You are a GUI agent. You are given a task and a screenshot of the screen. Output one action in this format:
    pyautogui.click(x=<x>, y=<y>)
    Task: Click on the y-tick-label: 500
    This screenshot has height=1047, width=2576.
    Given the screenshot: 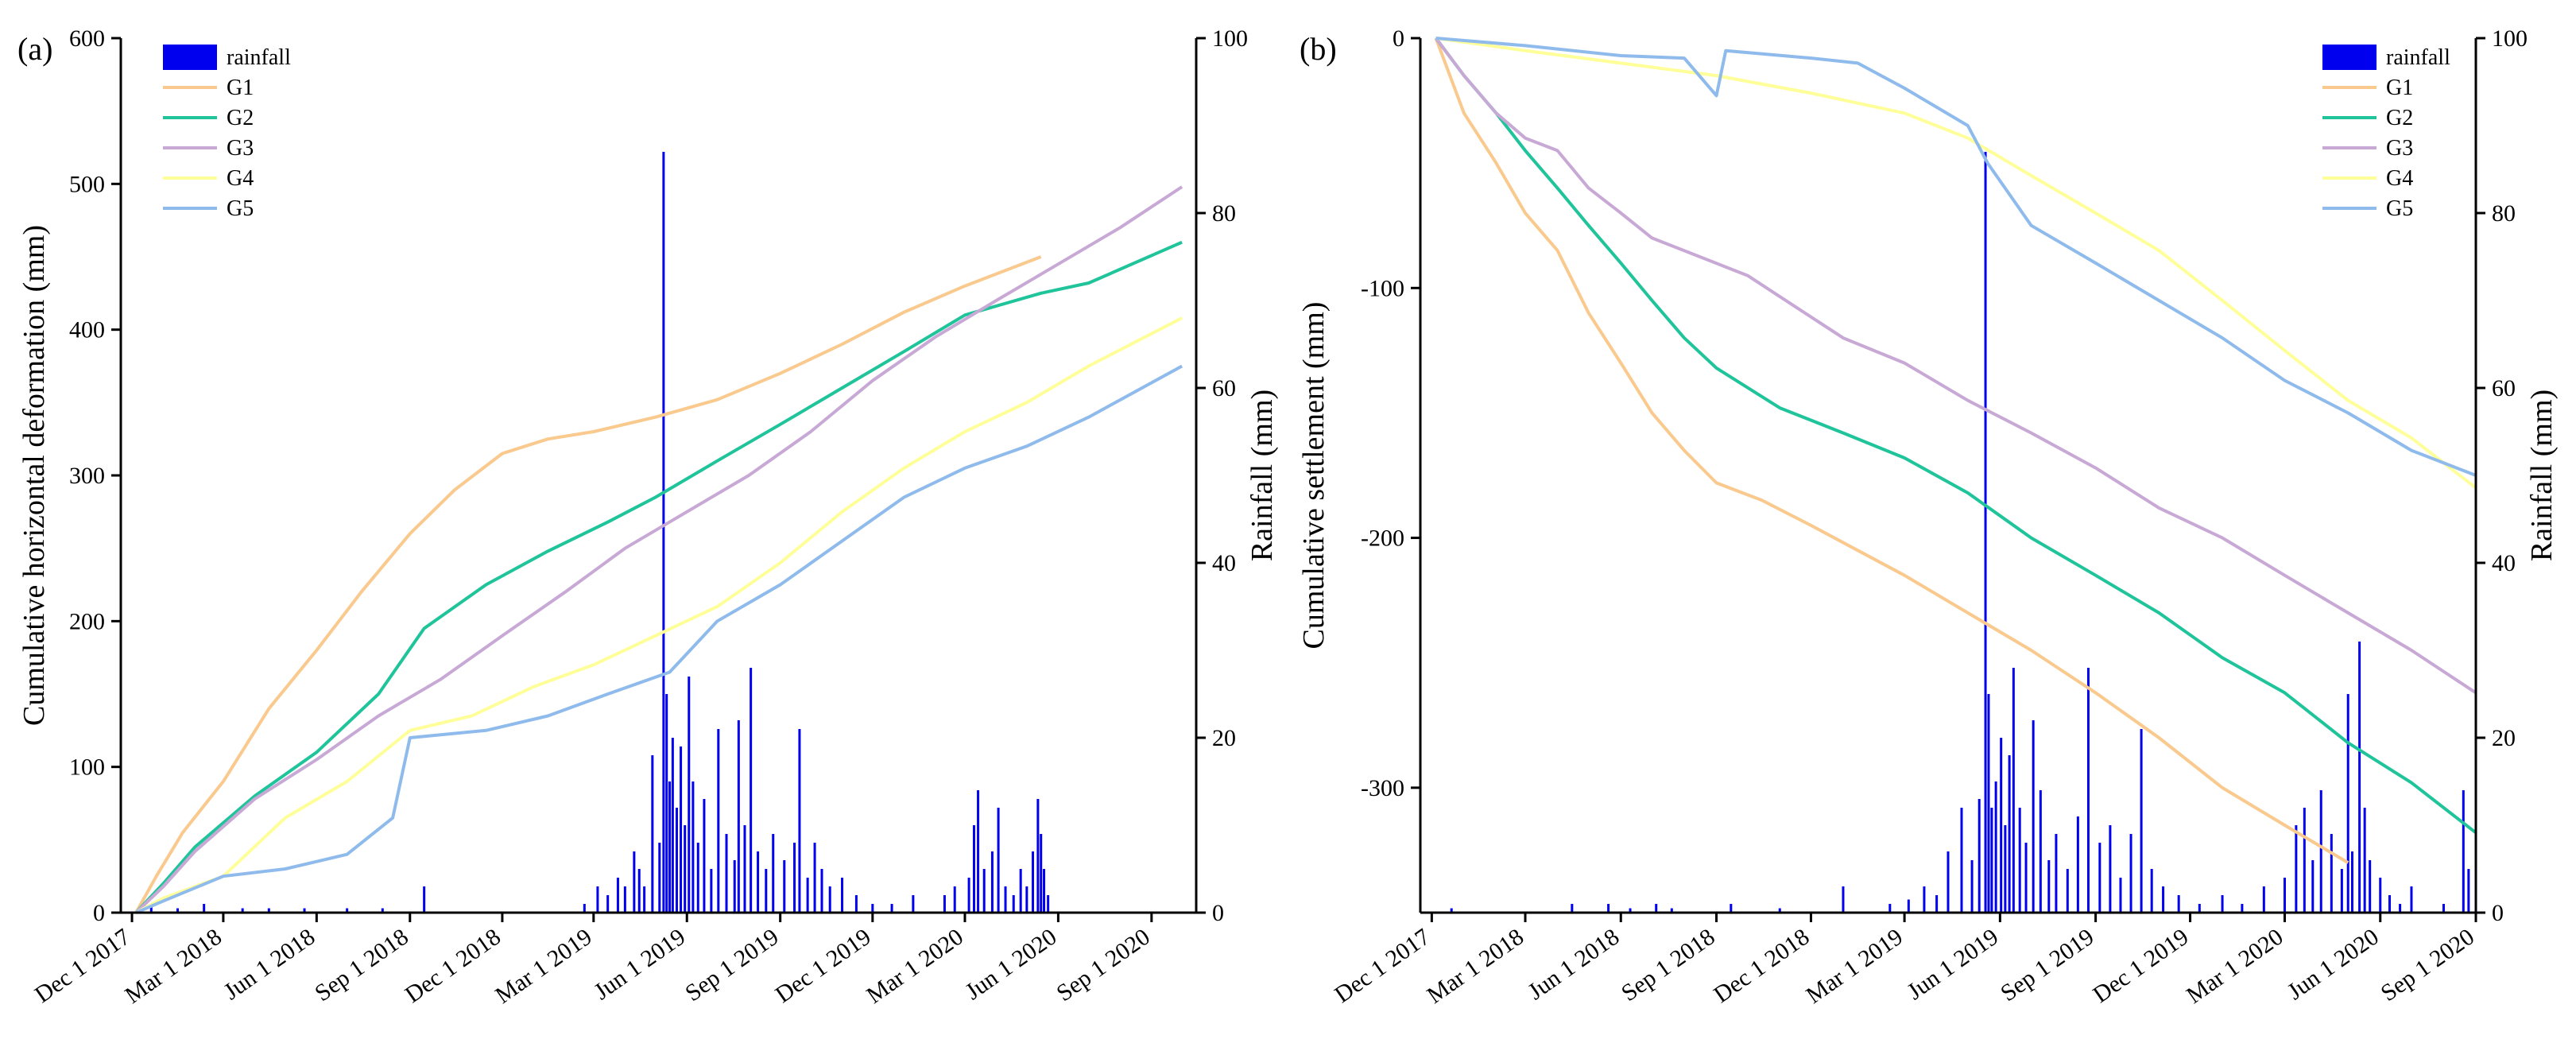 What is the action you would take?
    pyautogui.click(x=87, y=184)
    